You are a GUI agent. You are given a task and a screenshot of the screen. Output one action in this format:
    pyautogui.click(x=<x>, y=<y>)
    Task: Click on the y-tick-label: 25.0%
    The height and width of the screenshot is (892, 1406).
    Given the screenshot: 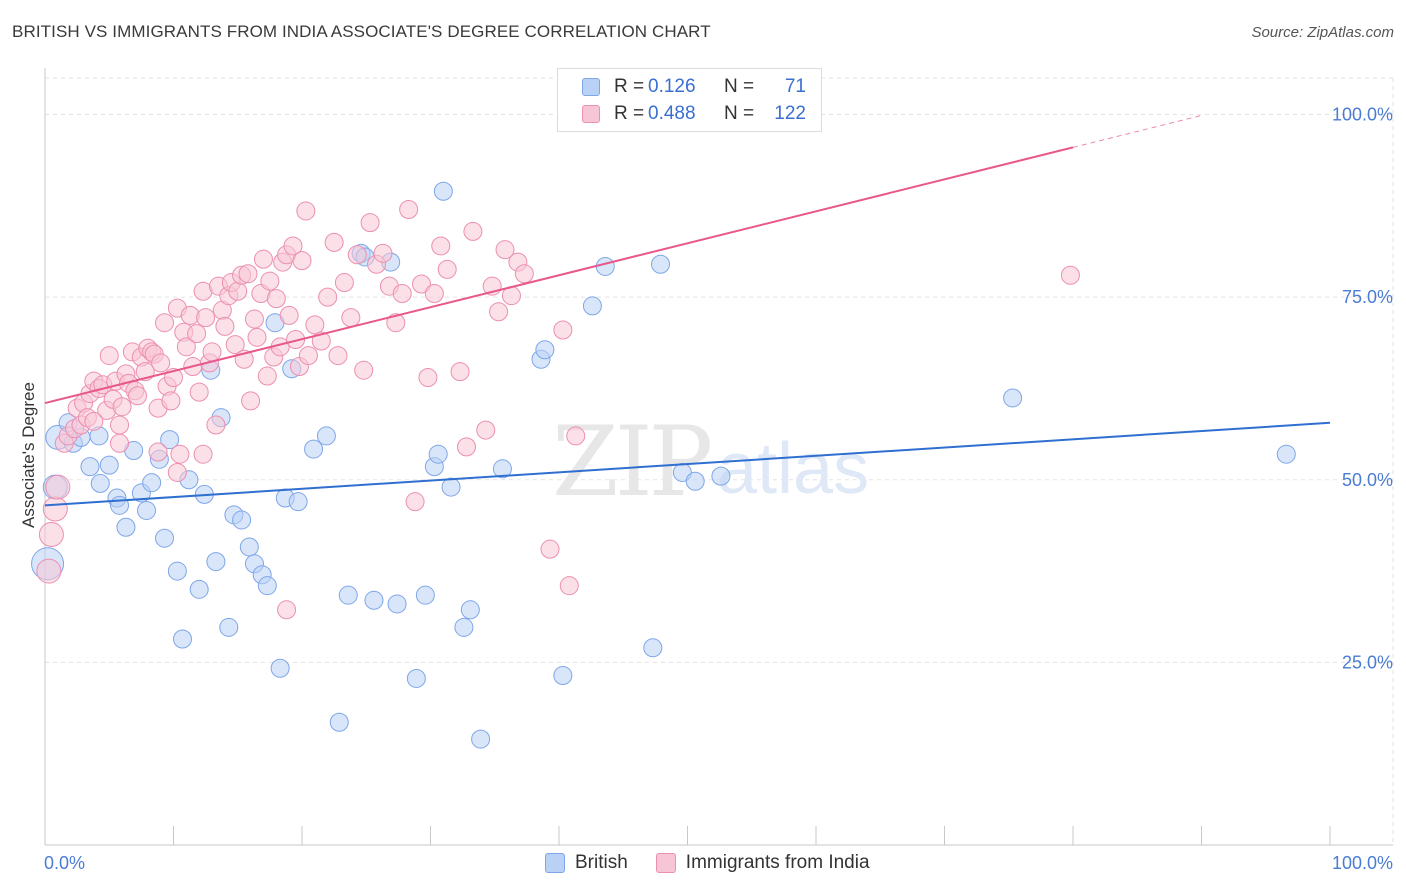 What is the action you would take?
    pyautogui.click(x=1367, y=662)
    